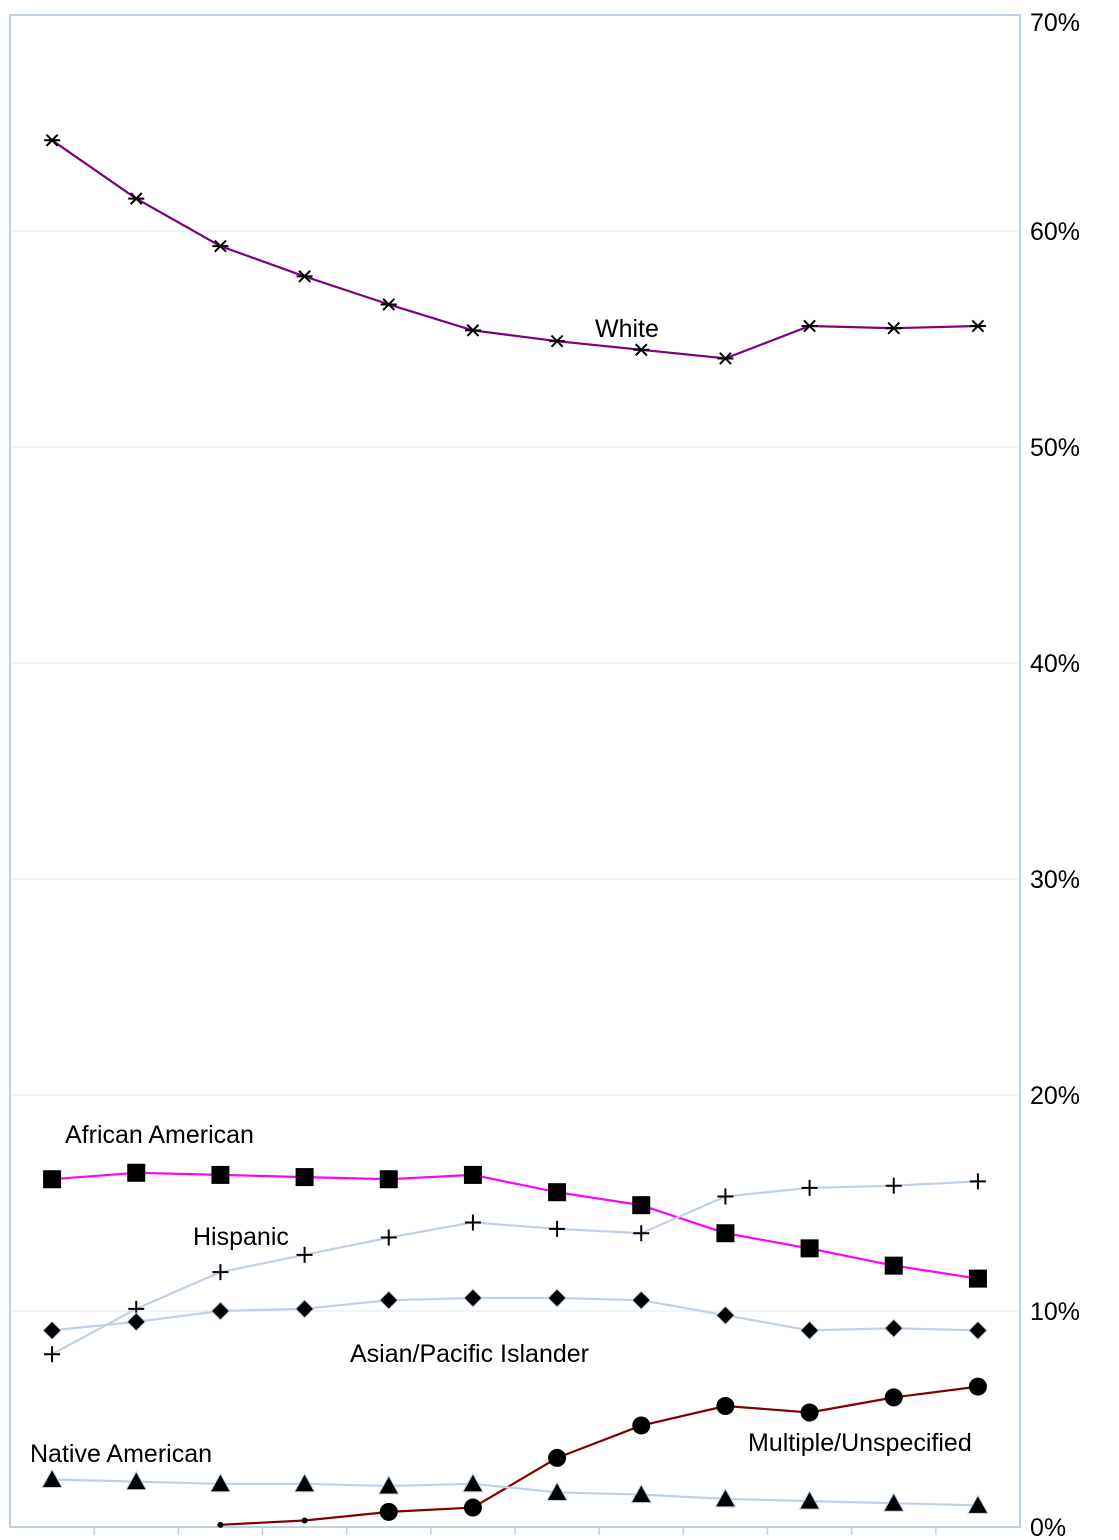 The image size is (1119, 1540). What do you see at coordinates (515, 1531) in the screenshot?
I see `x-axis-ticks` at bounding box center [515, 1531].